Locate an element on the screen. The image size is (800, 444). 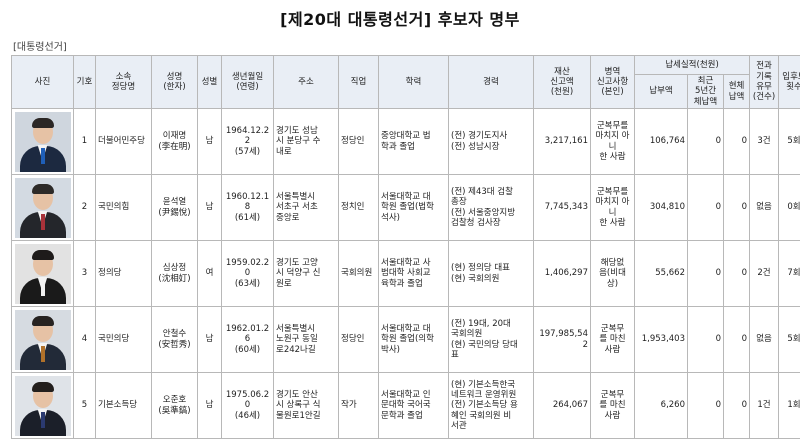
candidate-address-text: 경기도 안산 시 상록구 식 물원로1안길 is located at coordinates (298, 405).